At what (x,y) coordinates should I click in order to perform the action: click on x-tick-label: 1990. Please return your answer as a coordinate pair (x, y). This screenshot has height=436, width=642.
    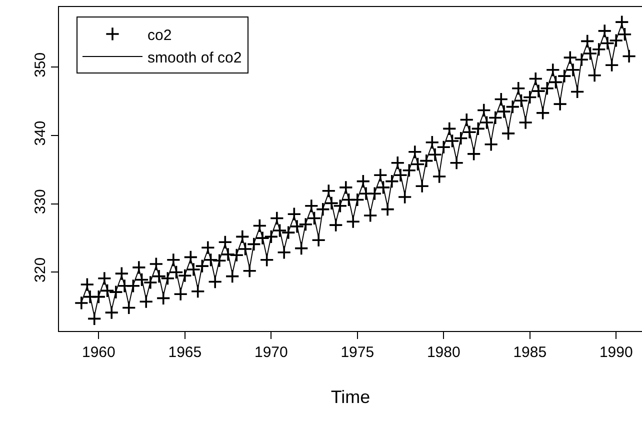
    Looking at the image, I should click on (616, 352).